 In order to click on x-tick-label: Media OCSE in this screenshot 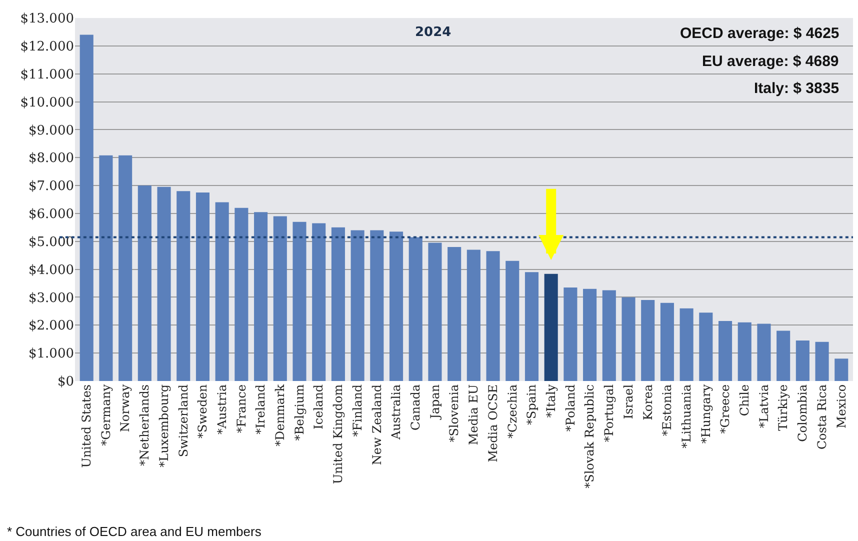, I will do `click(493, 423)`.